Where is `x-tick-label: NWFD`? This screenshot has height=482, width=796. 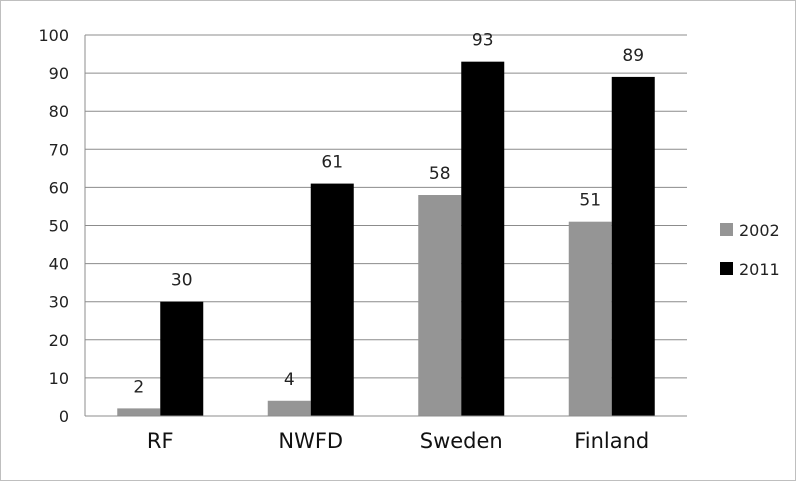
x-tick-label: NWFD is located at coordinates (310, 441).